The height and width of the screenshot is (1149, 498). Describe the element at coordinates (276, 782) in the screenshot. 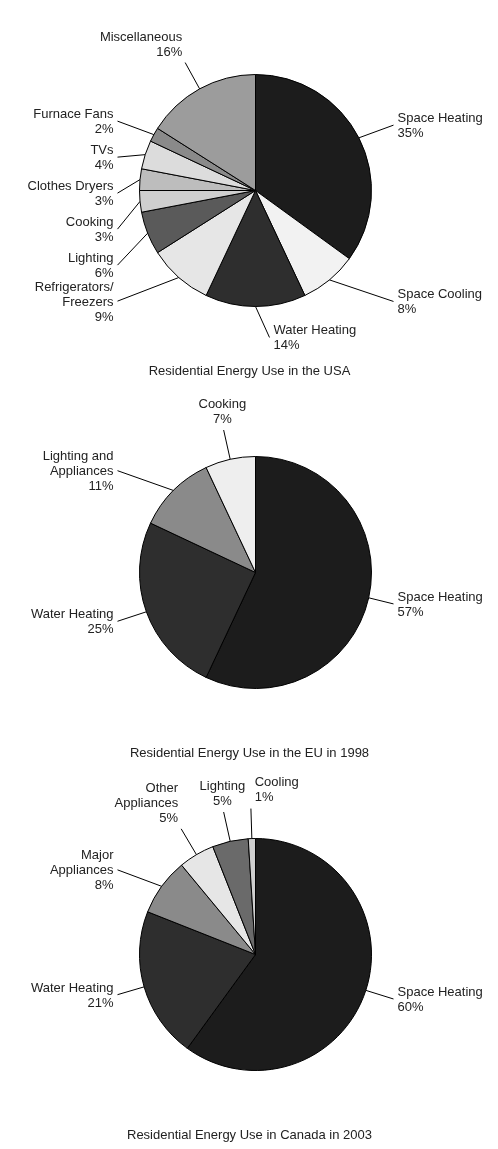

I see `slice-label: Cooling` at that location.